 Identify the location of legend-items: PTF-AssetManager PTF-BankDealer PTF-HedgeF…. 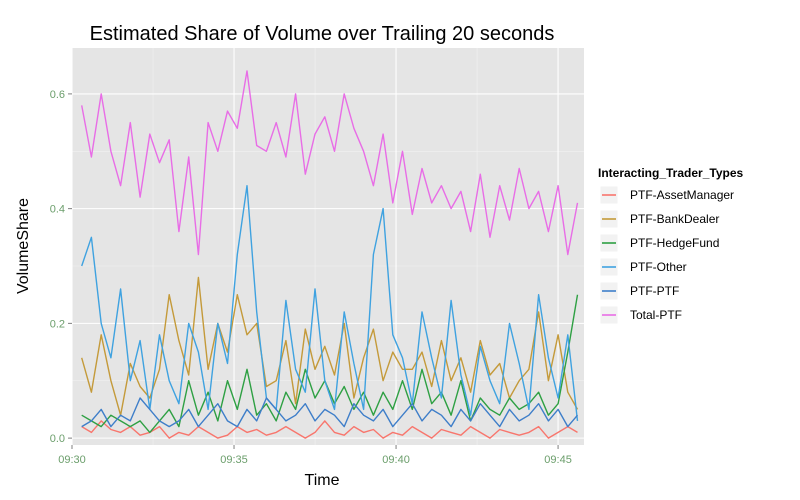
(666, 255).